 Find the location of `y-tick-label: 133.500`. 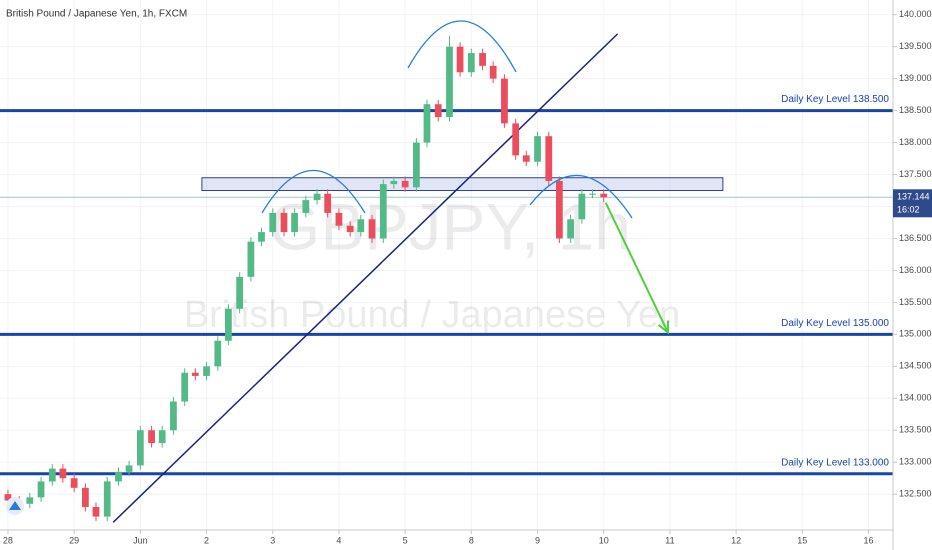

y-tick-label: 133.500 is located at coordinates (915, 430).